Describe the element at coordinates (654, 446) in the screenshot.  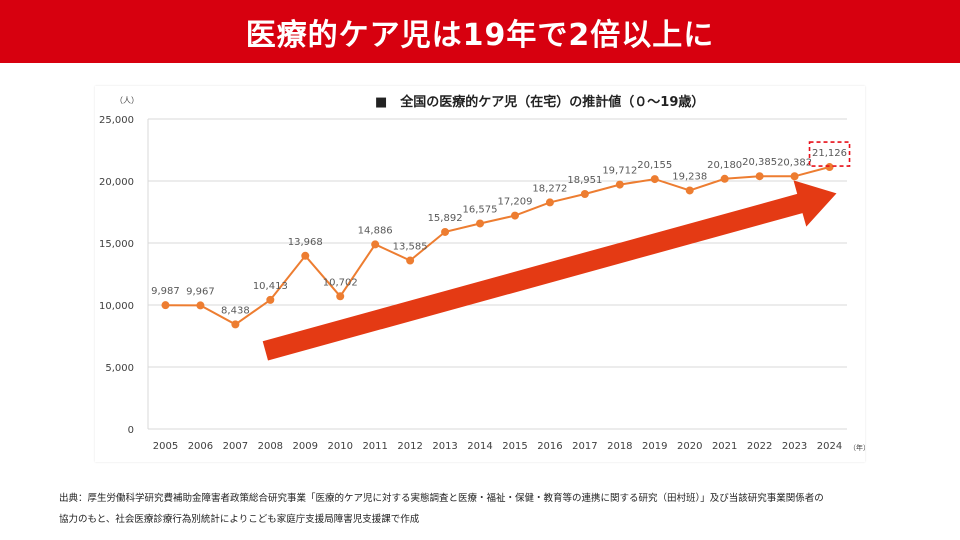
I see `x-tick-label: 2019` at that location.